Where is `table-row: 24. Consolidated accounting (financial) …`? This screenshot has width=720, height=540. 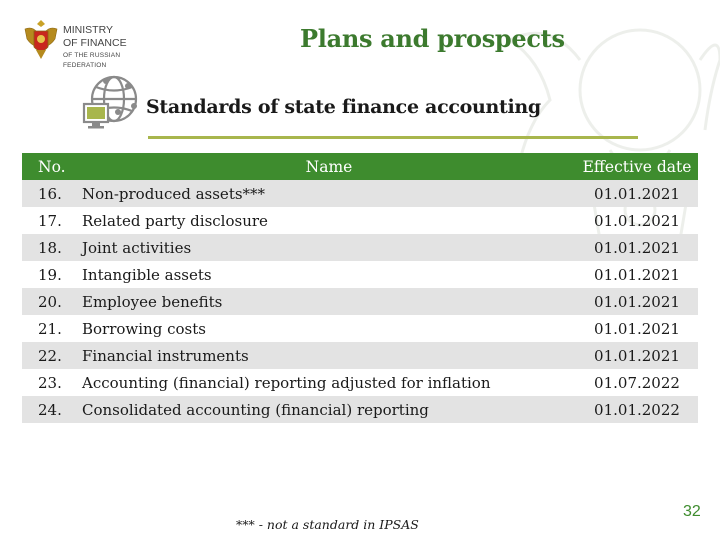 table-row: 24. Consolidated accounting (financial) … is located at coordinates (360, 409).